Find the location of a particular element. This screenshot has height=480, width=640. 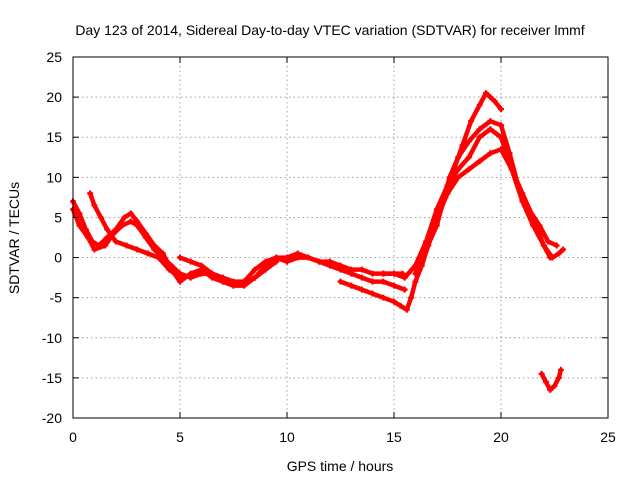

y-tick-label: -20 is located at coordinates (52, 418).